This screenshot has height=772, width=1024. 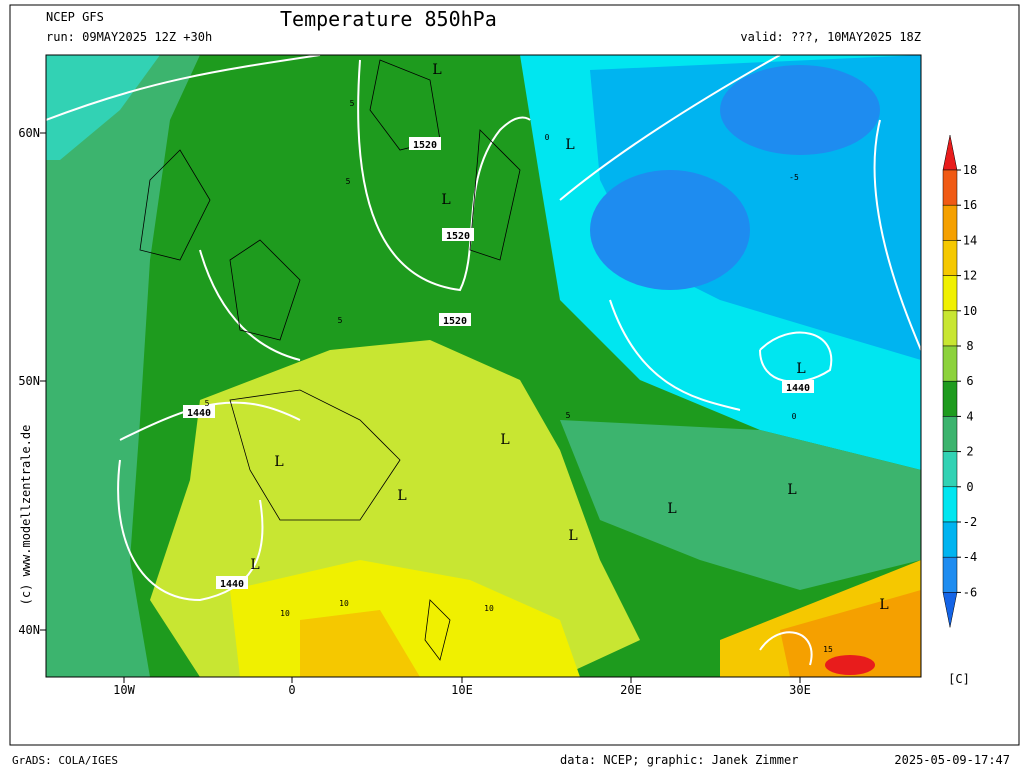 What do you see at coordinates (29, 630) in the screenshot?
I see `lat-label: 40N` at bounding box center [29, 630].